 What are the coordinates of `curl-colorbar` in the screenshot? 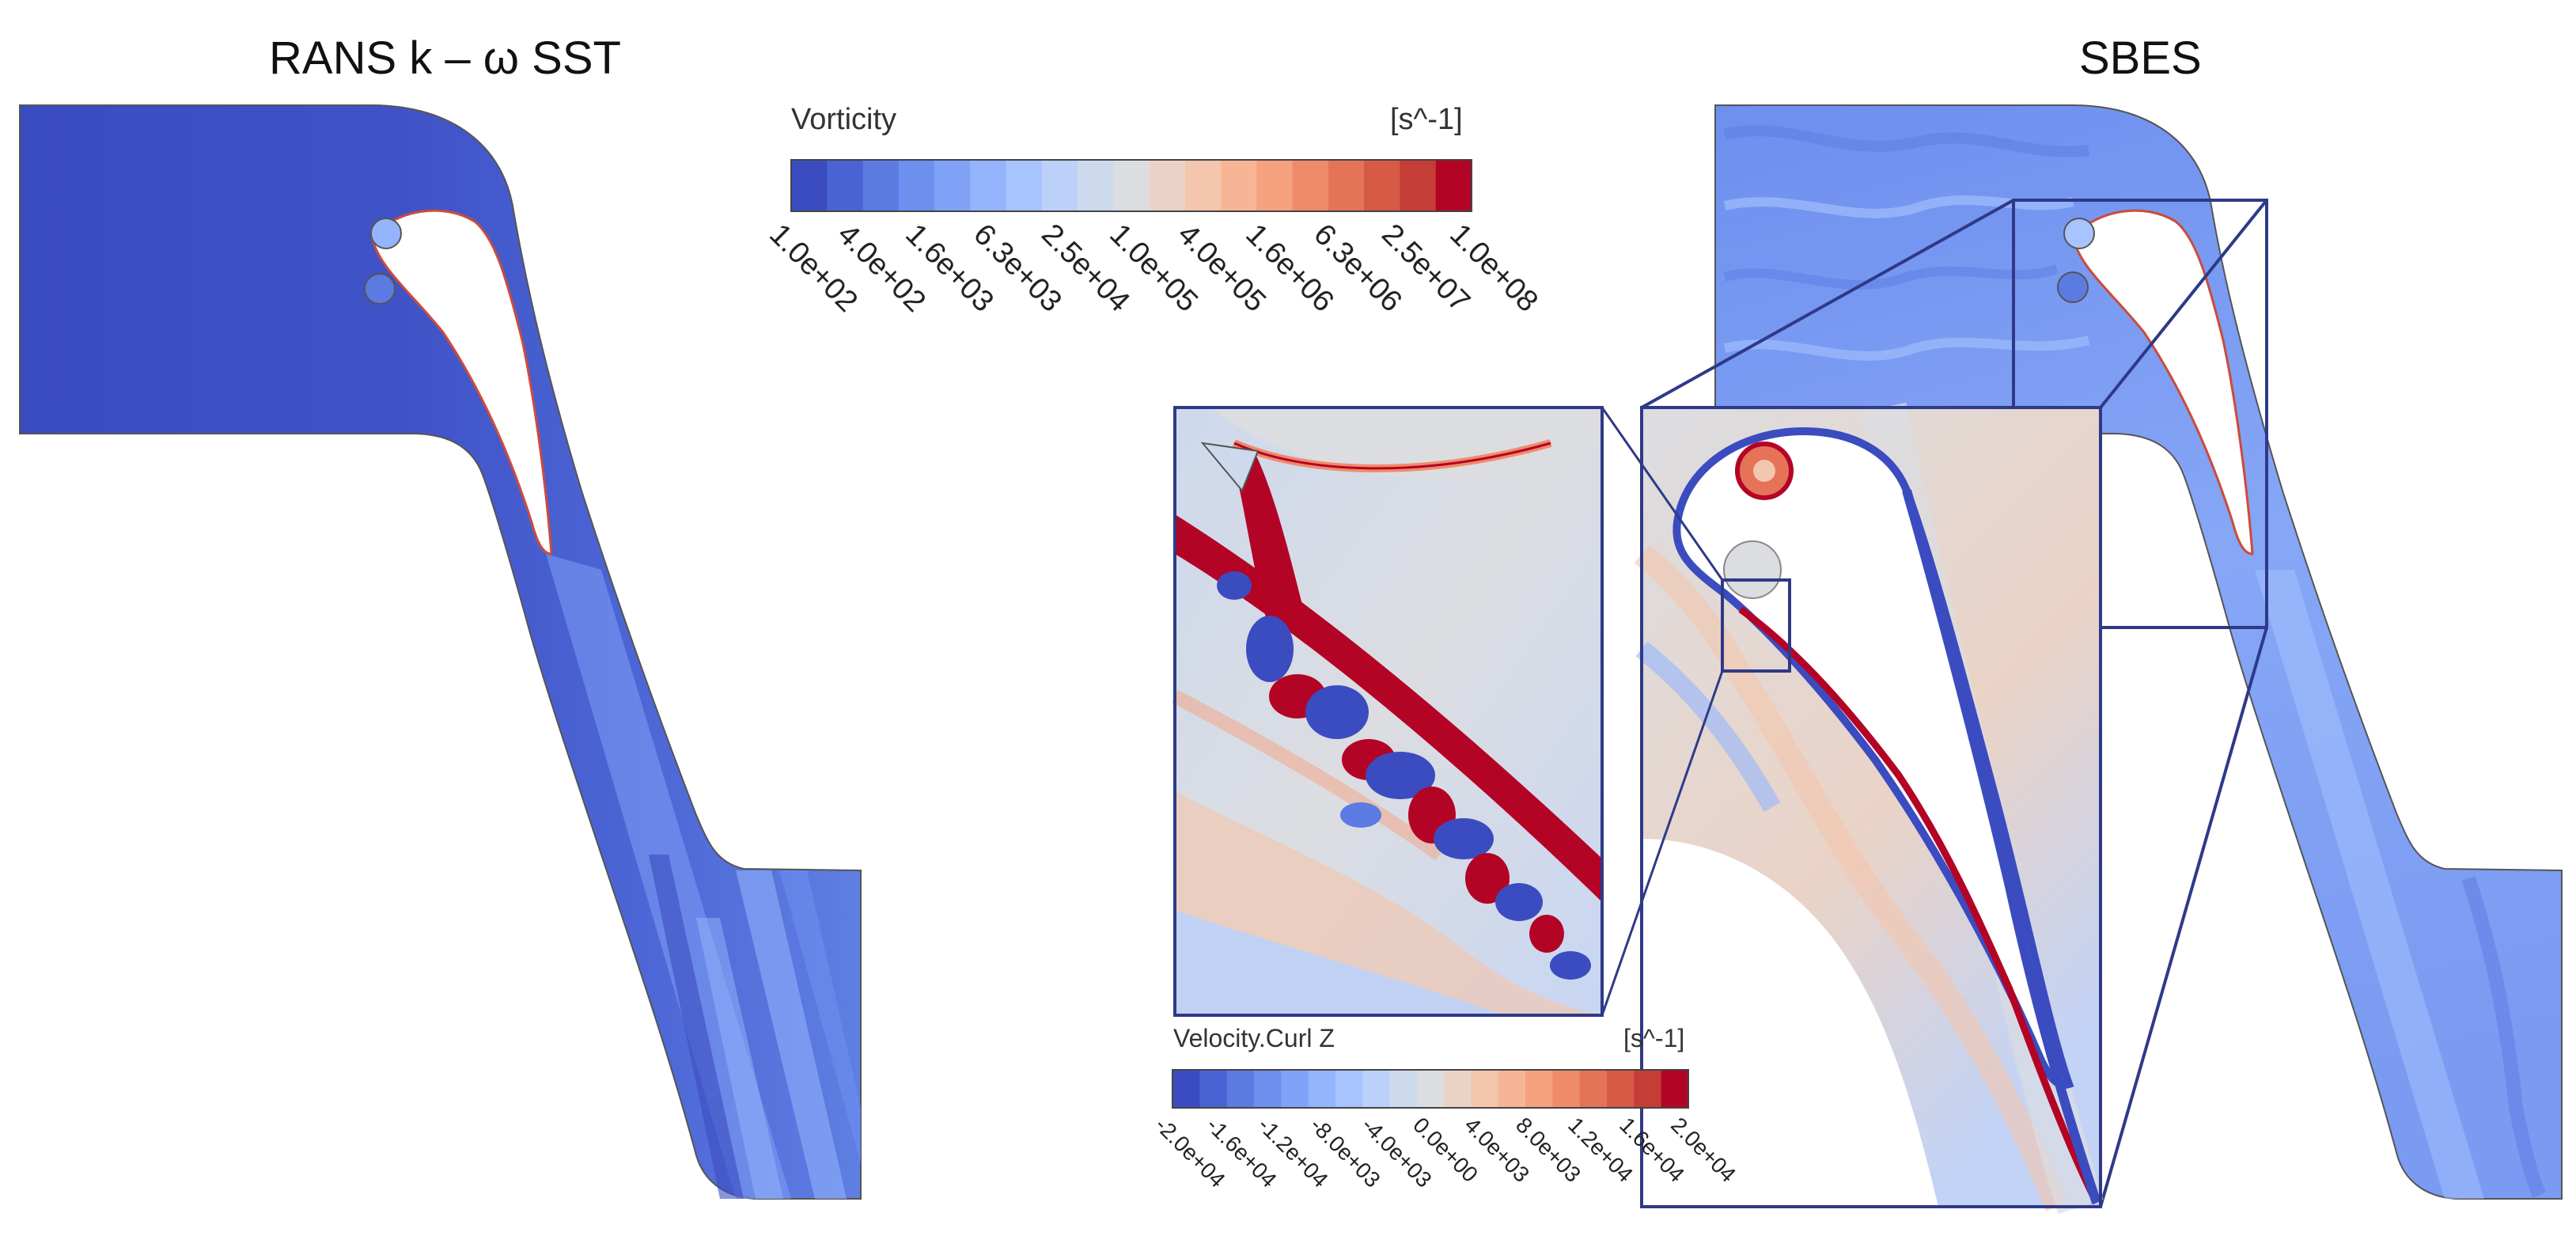 It's located at (1430, 1089).